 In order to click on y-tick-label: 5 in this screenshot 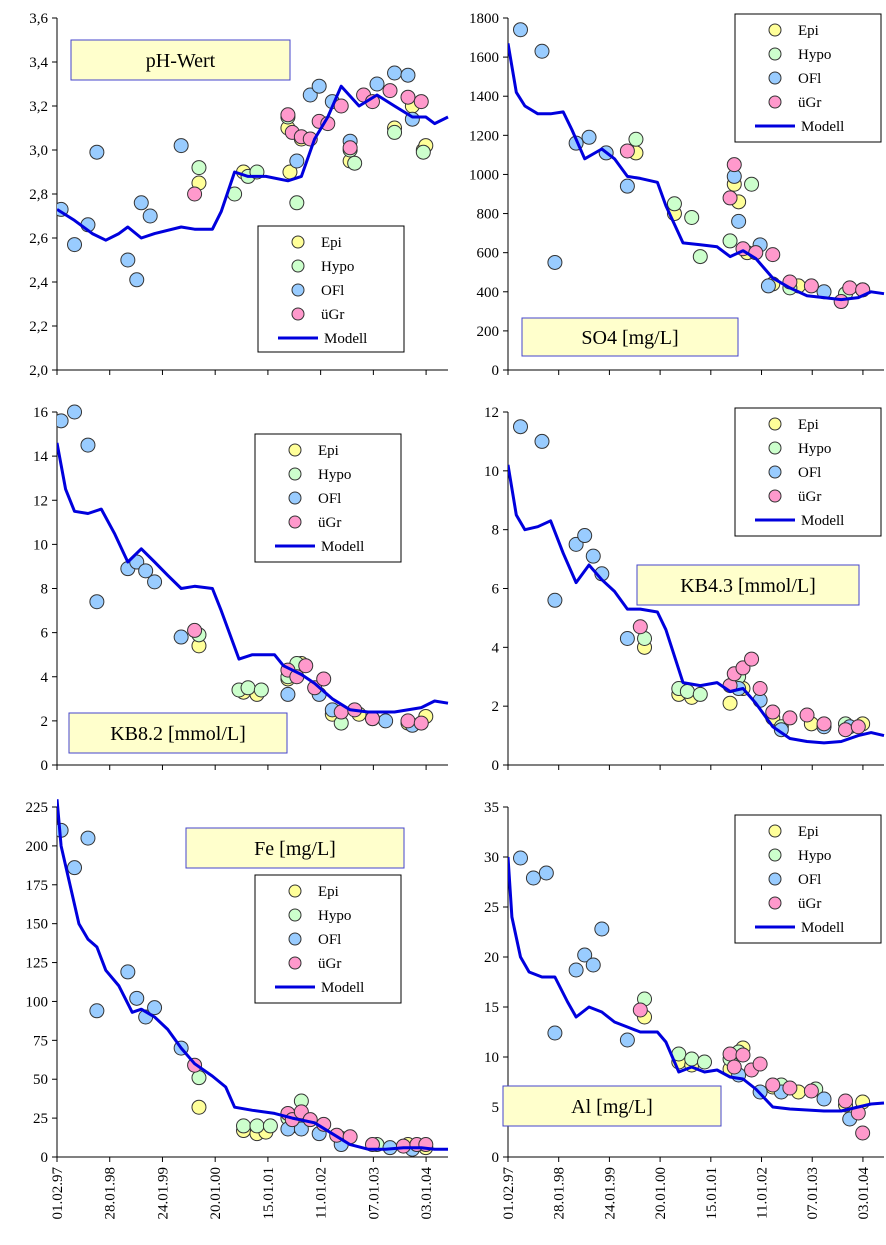, I will do `click(496, 1108)`.